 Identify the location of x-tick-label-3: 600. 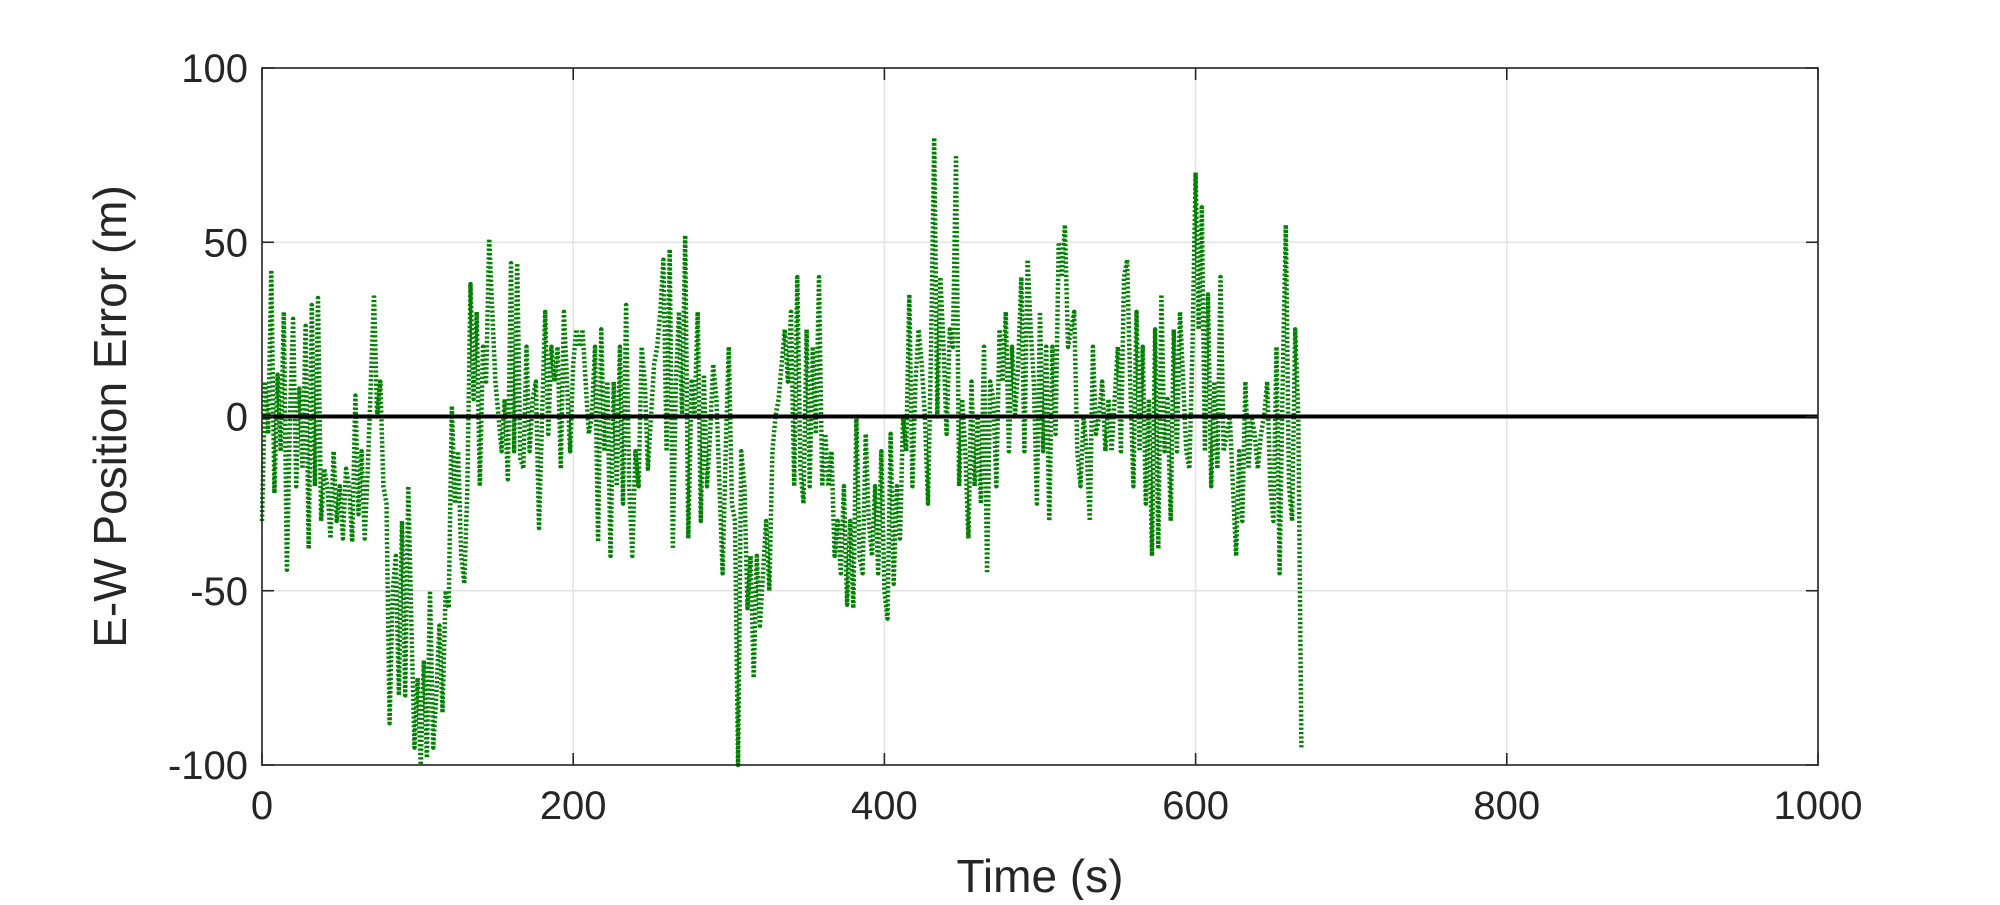
(1195, 806).